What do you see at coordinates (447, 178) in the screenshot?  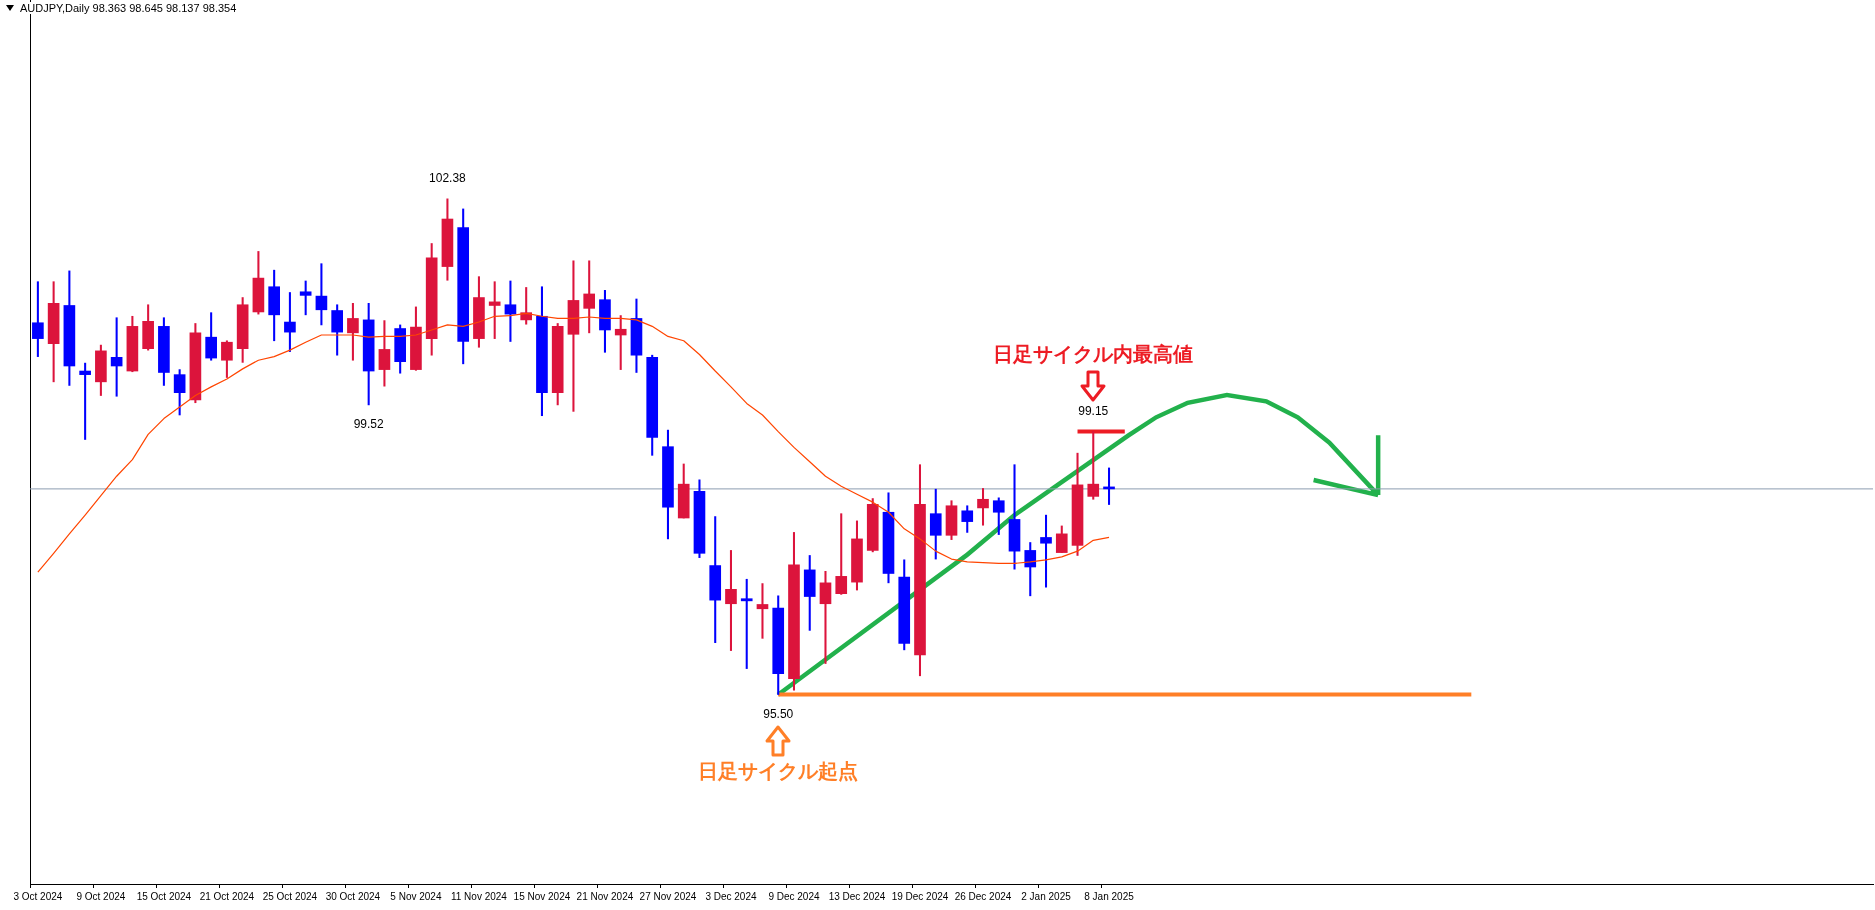 I see `text: 102.38` at bounding box center [447, 178].